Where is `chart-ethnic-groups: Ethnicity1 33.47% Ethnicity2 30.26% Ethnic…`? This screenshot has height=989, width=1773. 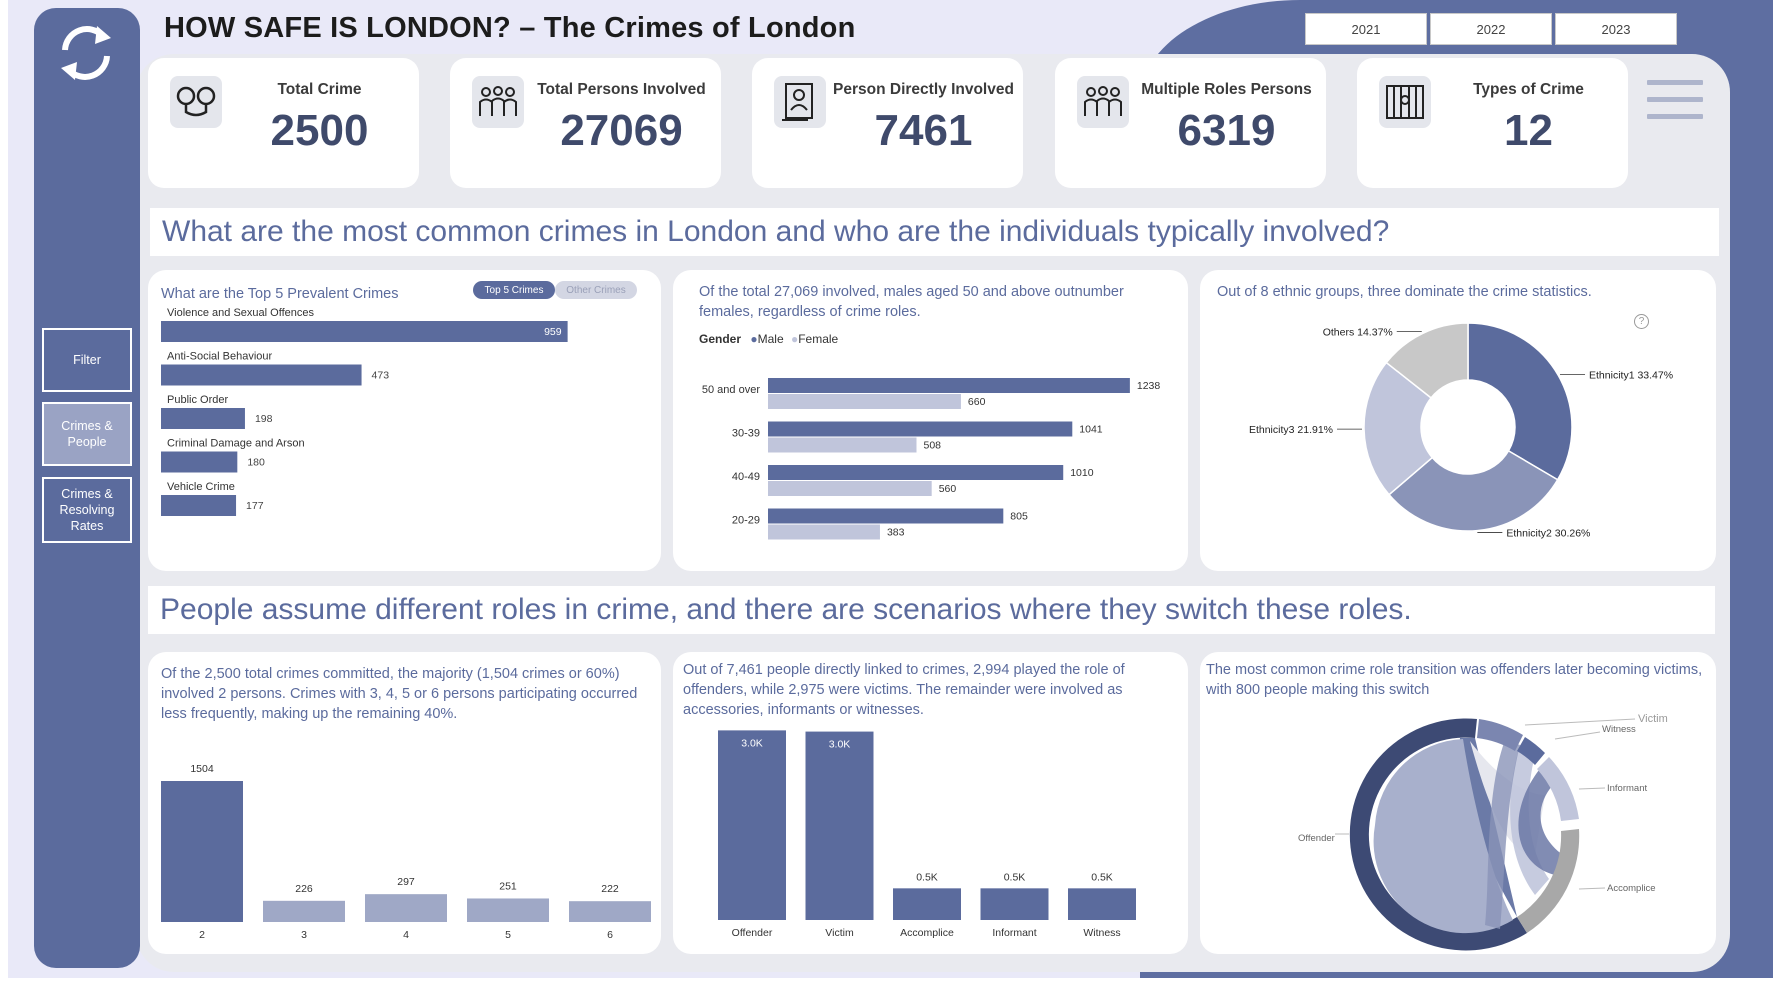
chart-ethnic-groups: Ethnicity1 33.47% Ethnicity2 30.26% Ethnic… is located at coordinates (1461, 431).